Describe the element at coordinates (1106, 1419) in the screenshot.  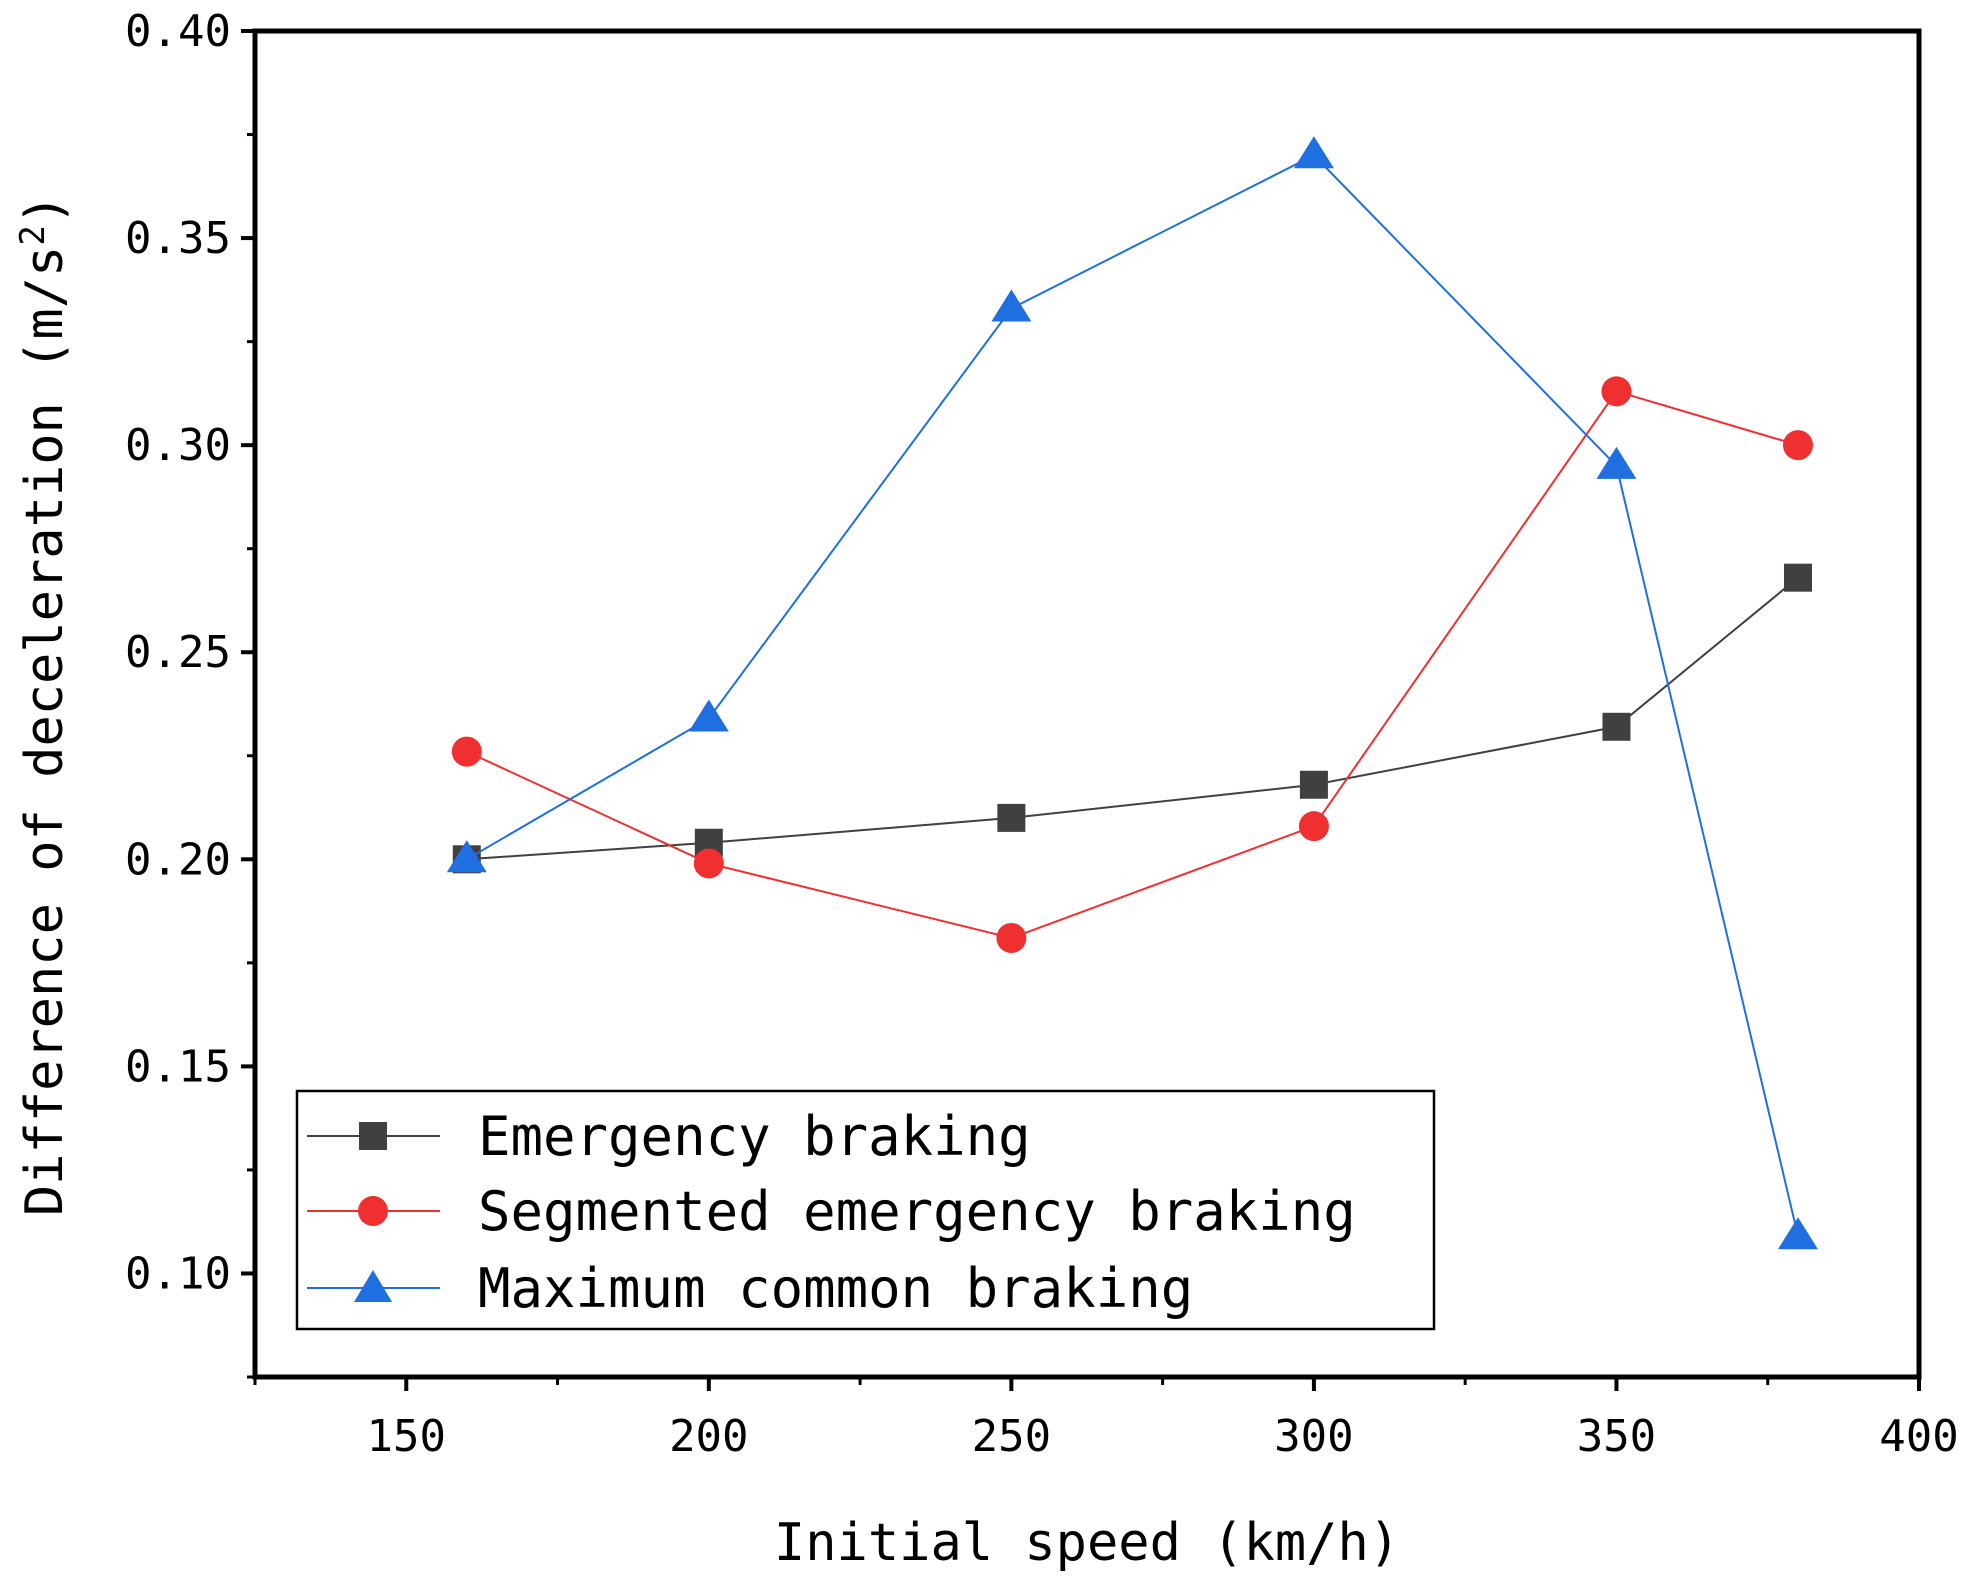
I see `x-axis: 150 200 250 300 350 400` at that location.